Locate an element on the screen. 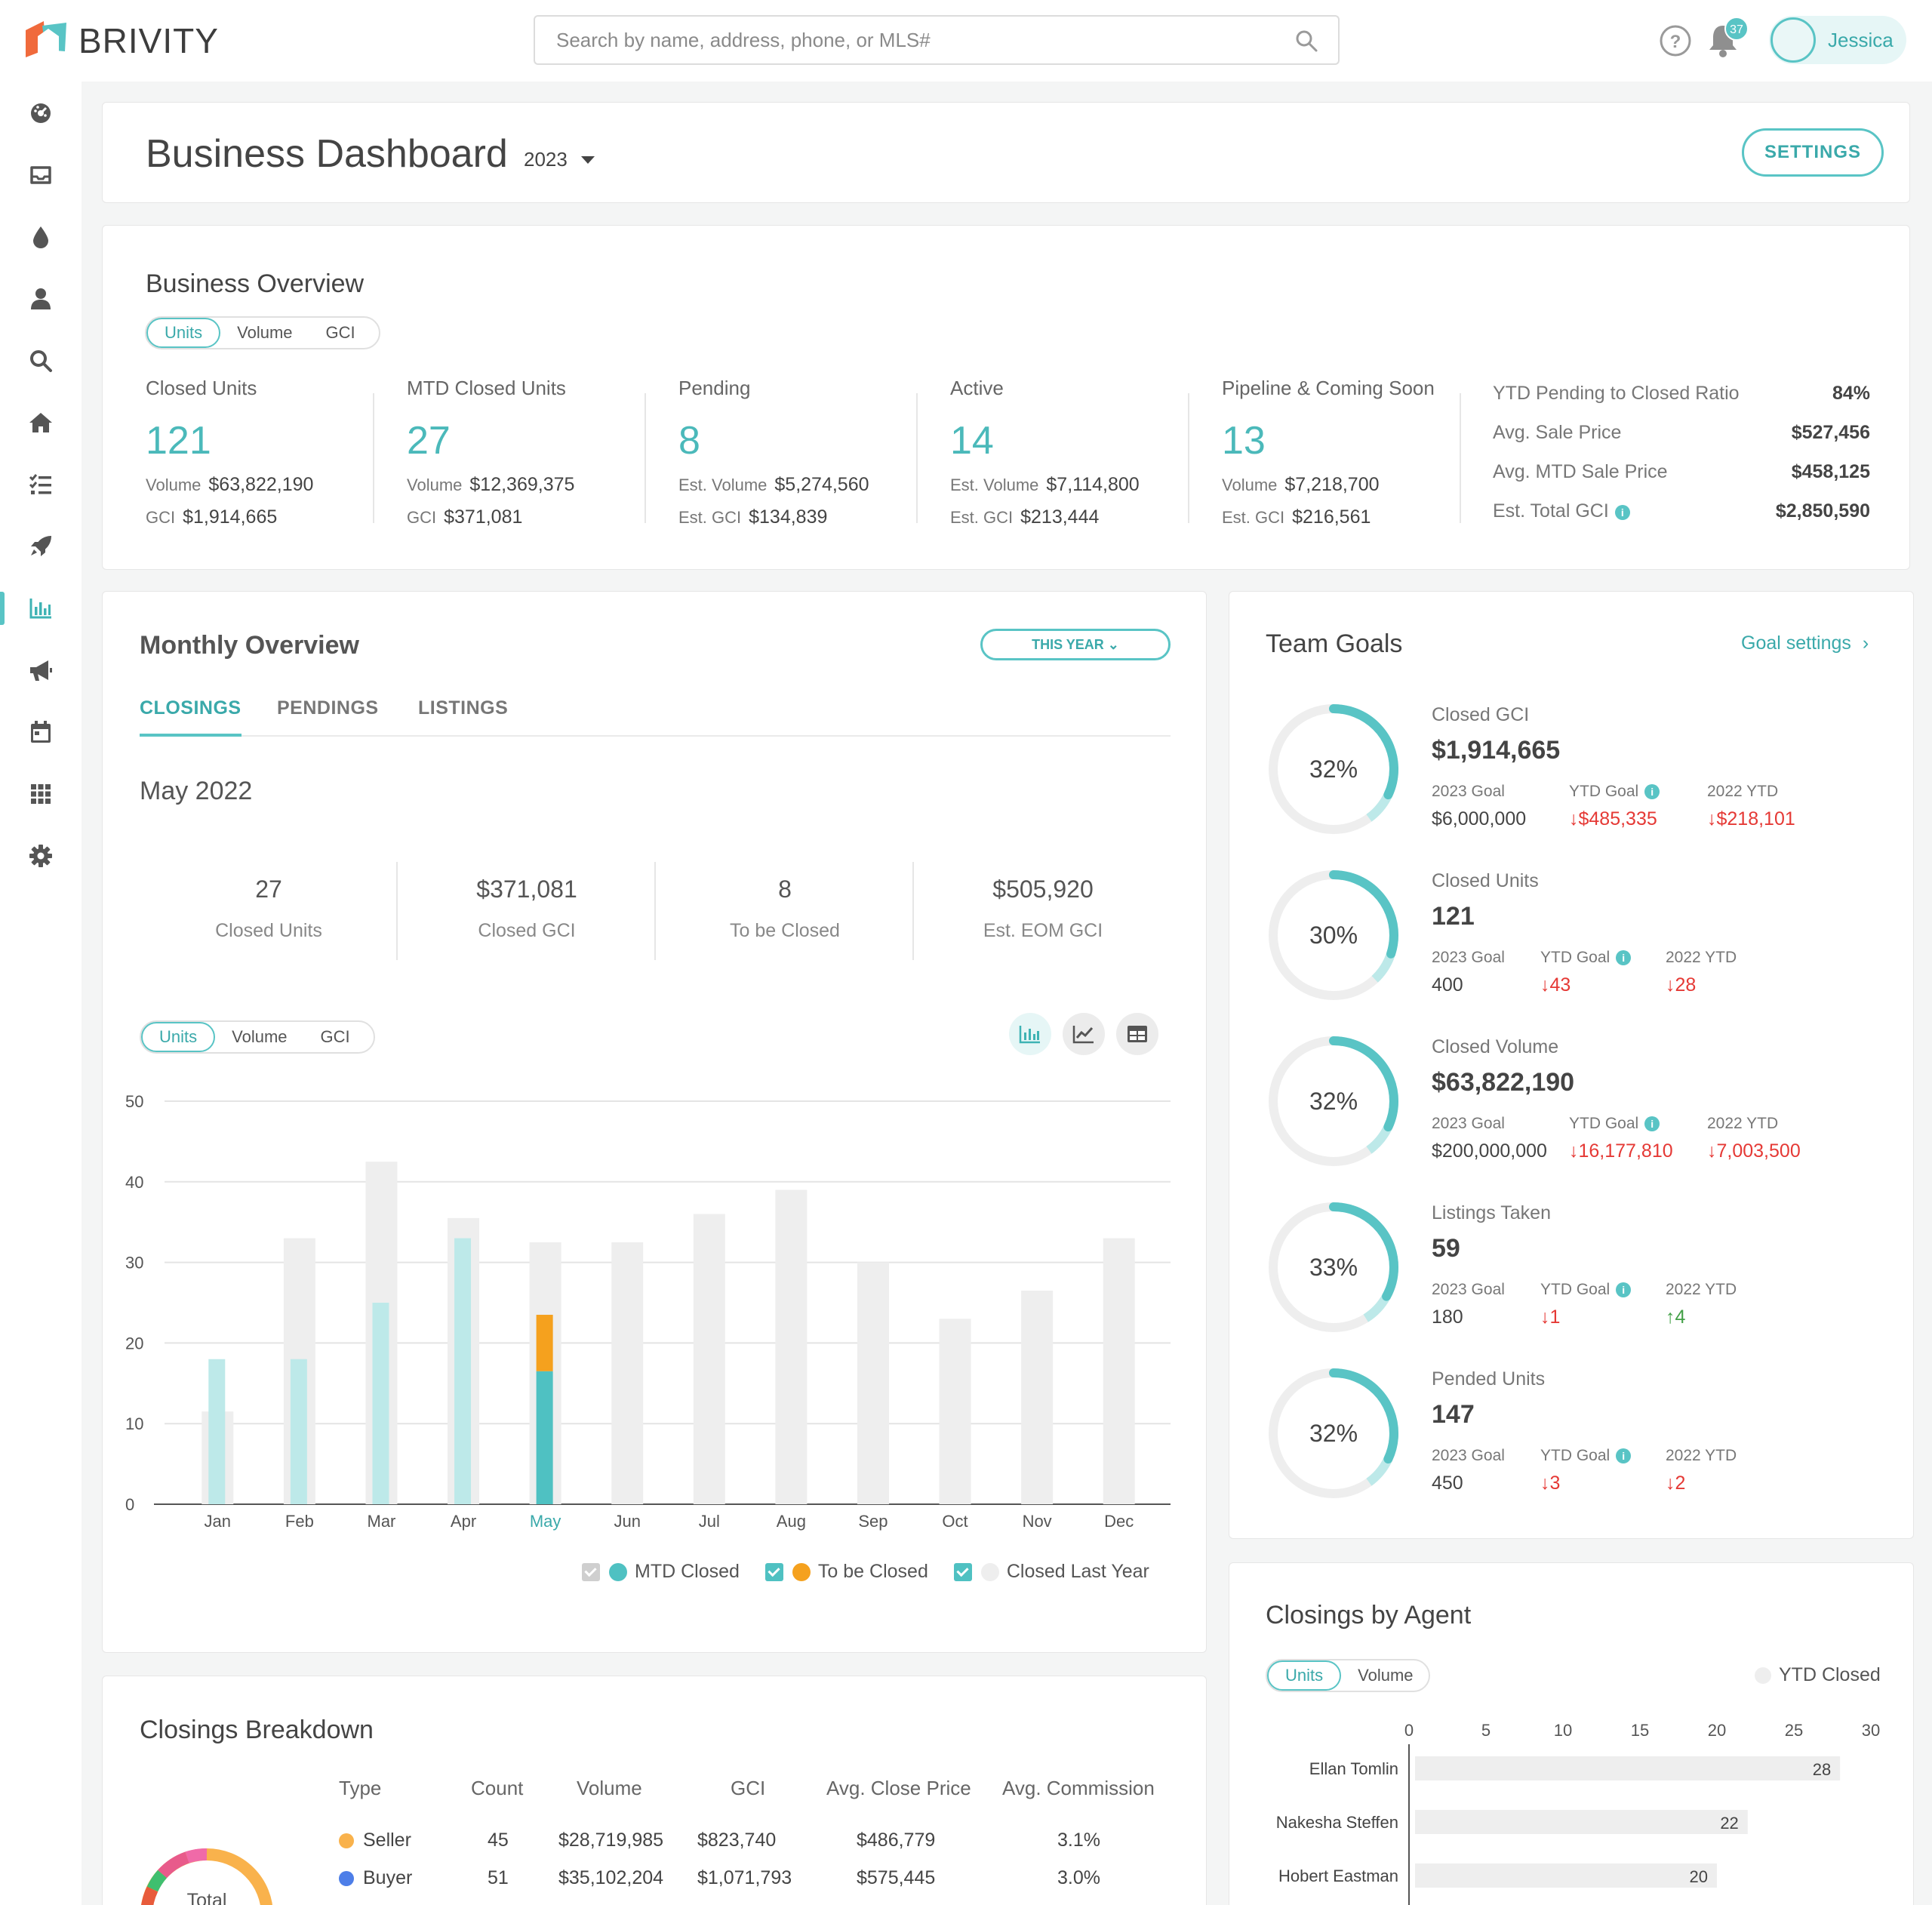 This screenshot has width=1932, height=1905. agent-metric-toggle: Units Volume is located at coordinates (1348, 1675).